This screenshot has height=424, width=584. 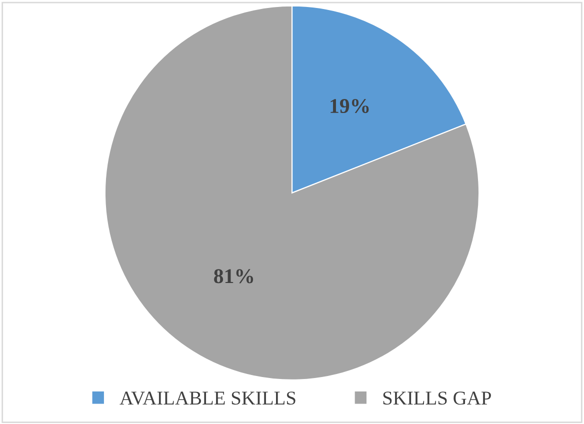 I want to click on data-label: 19%, so click(x=349, y=106).